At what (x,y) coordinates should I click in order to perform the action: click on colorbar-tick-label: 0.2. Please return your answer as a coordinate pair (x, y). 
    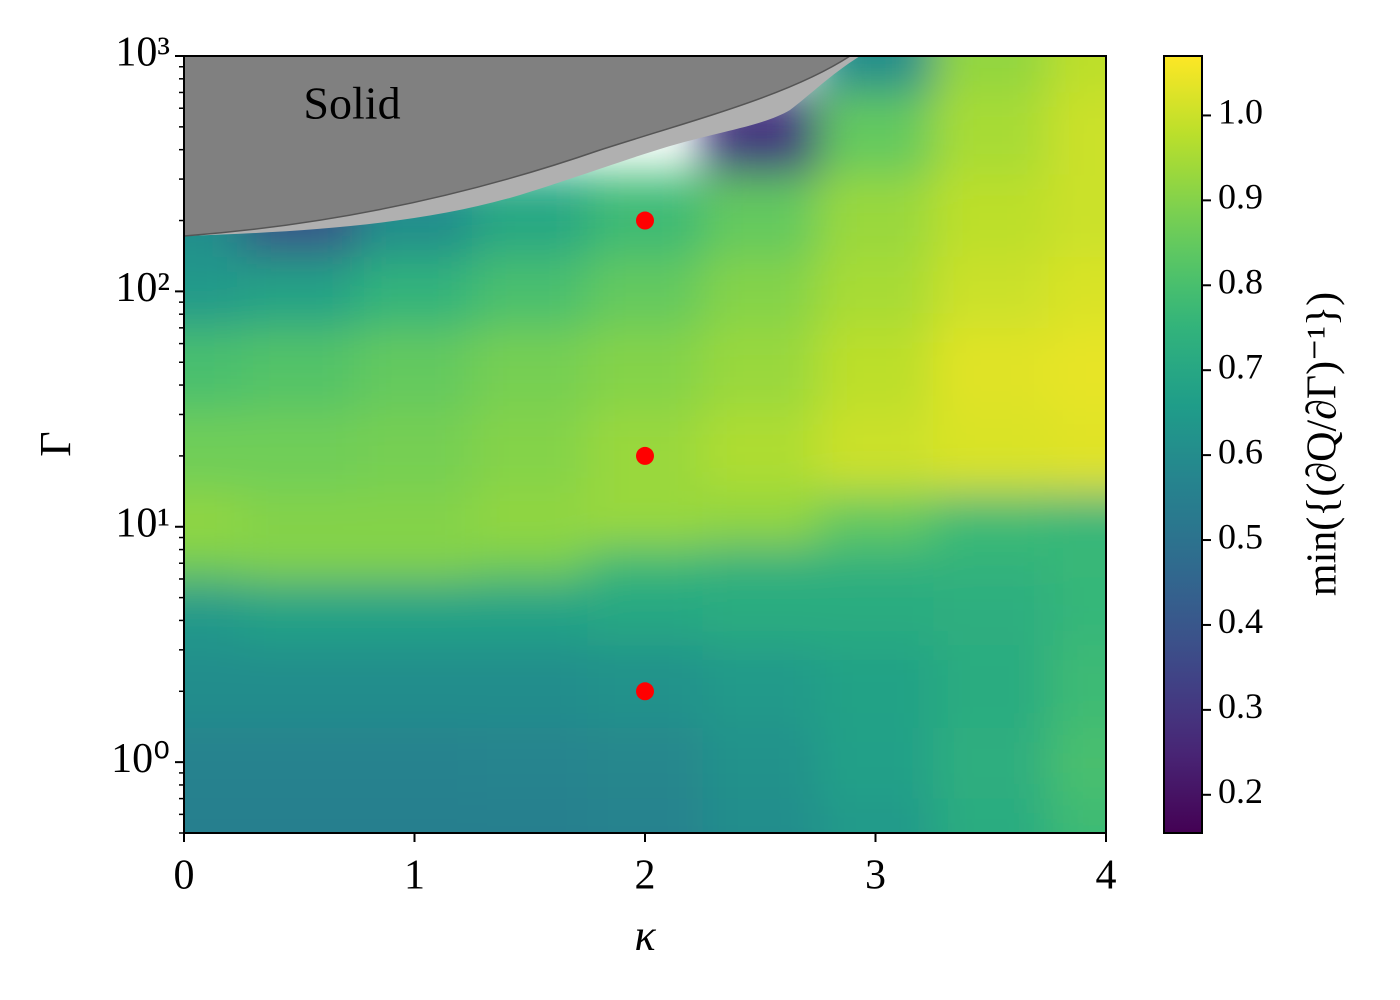
    Looking at the image, I should click on (1240, 791).